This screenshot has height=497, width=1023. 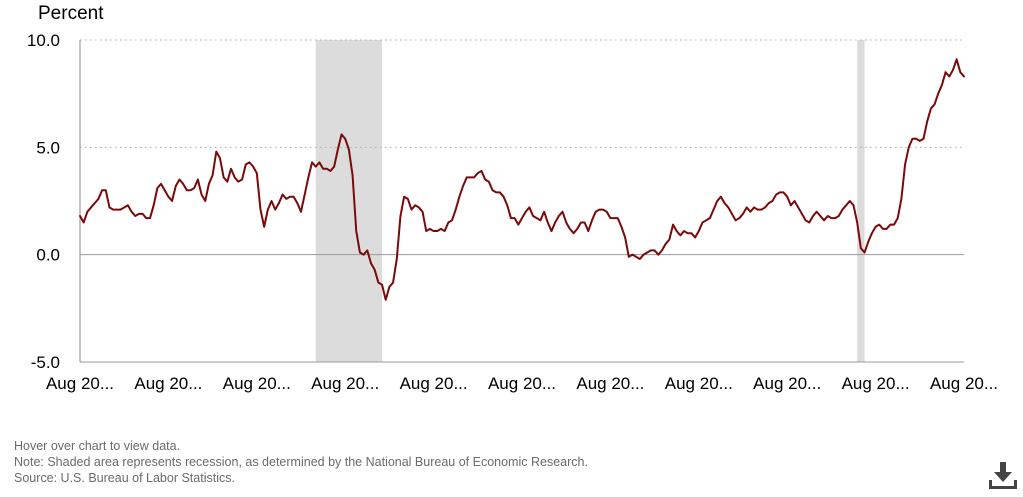 I want to click on hover-hint: Hover over chart to view data., so click(x=97, y=446).